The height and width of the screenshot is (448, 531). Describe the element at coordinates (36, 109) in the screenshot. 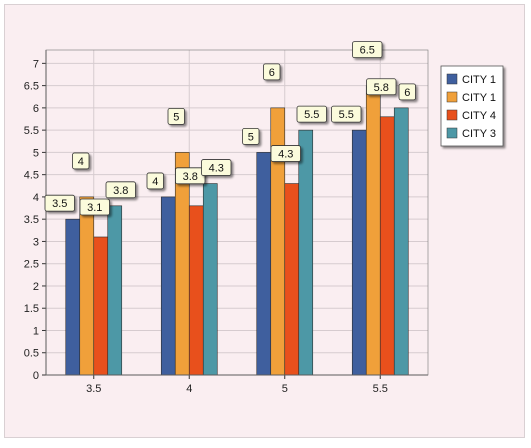

I see `y-tick-label: 6` at that location.